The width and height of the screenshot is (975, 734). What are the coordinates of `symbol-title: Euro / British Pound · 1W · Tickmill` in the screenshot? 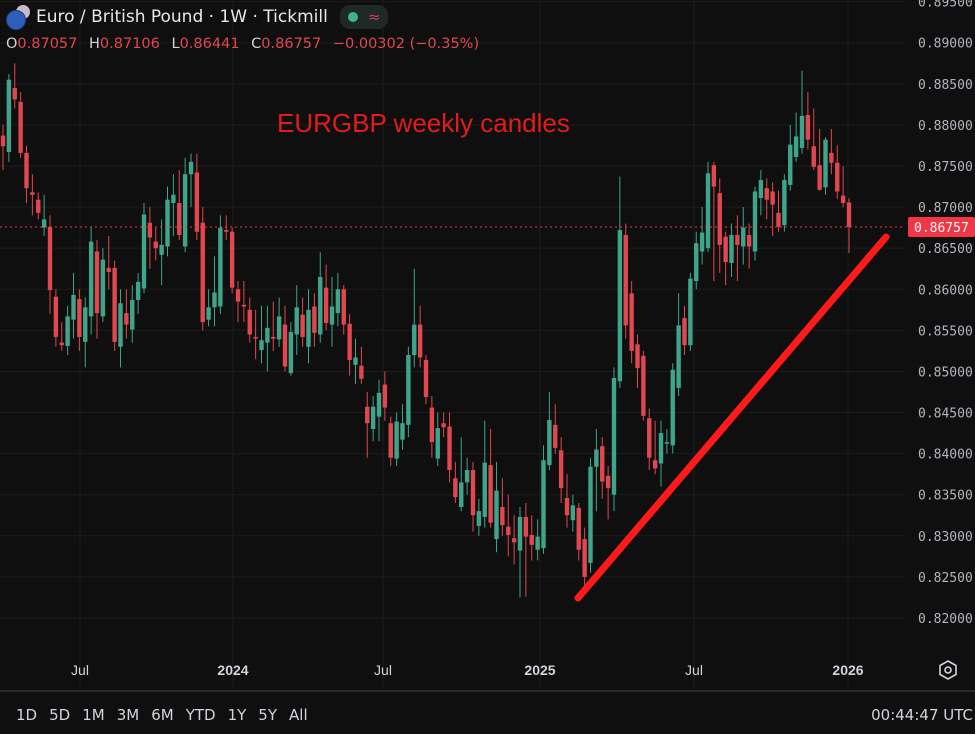 It's located at (182, 17).